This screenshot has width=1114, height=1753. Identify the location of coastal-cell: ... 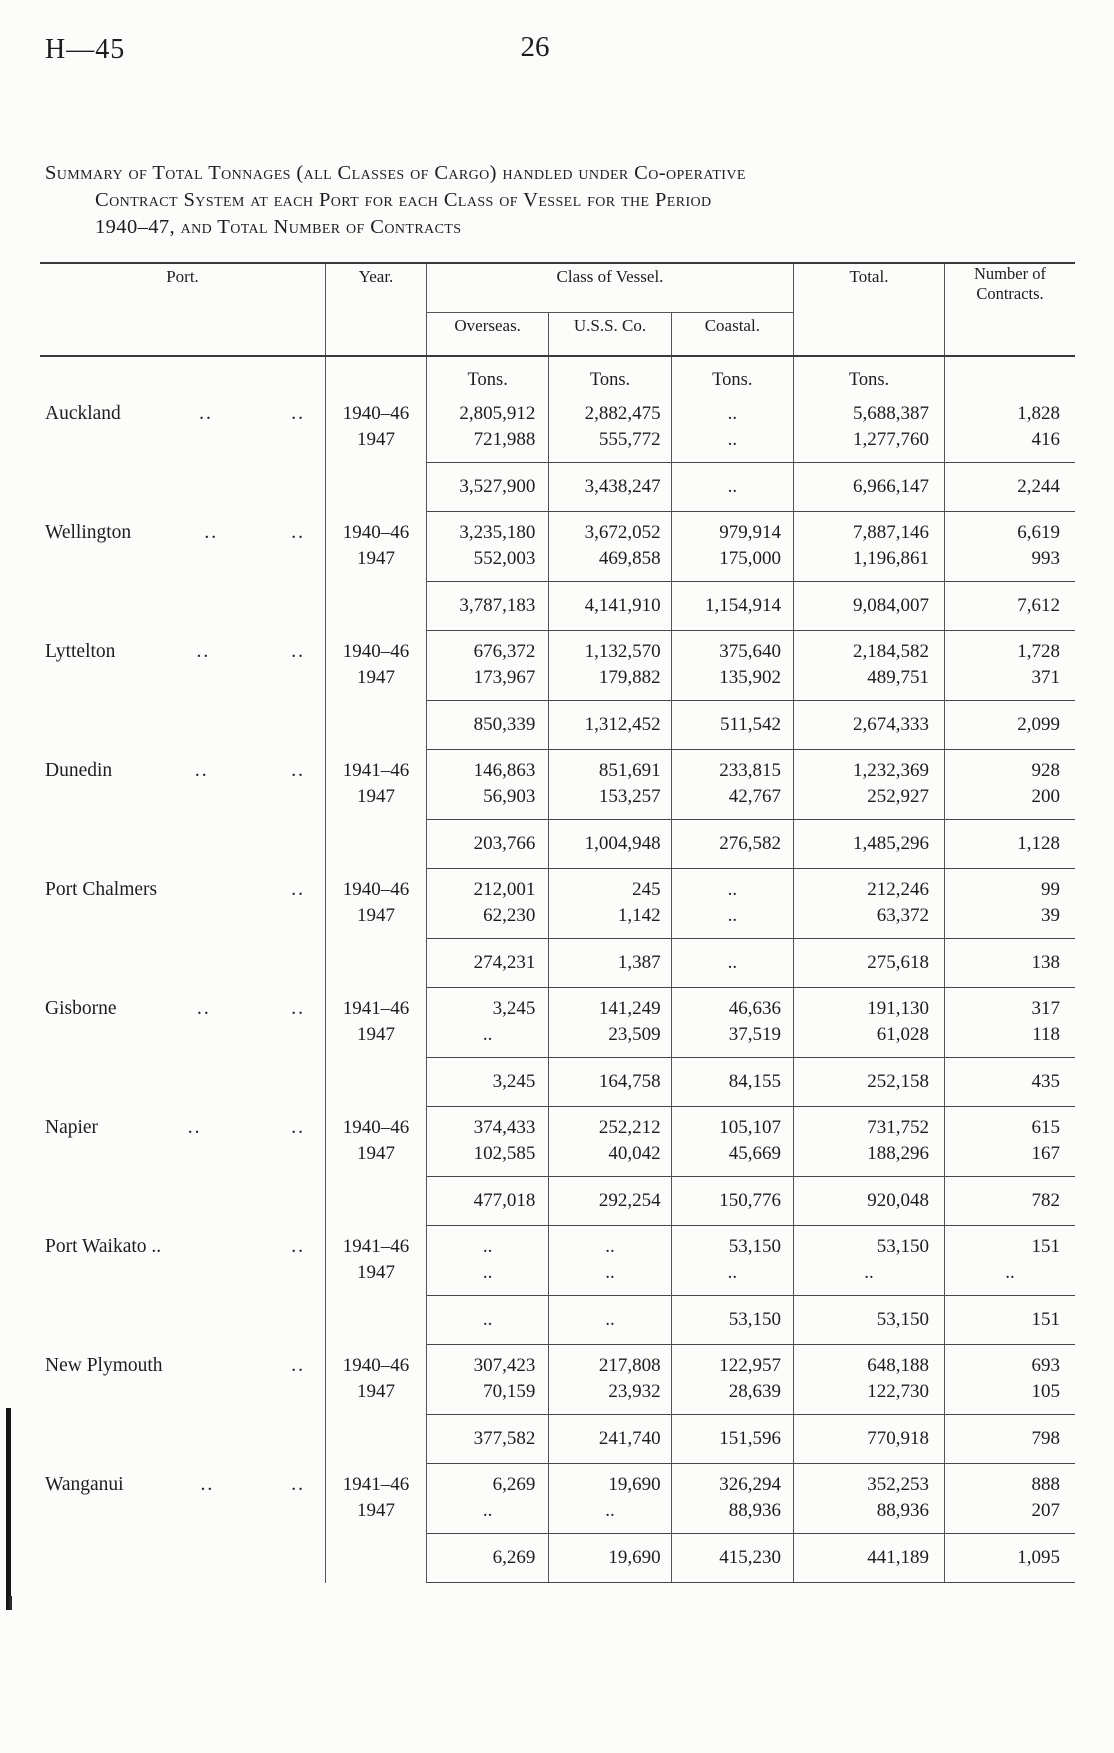
(733, 885).